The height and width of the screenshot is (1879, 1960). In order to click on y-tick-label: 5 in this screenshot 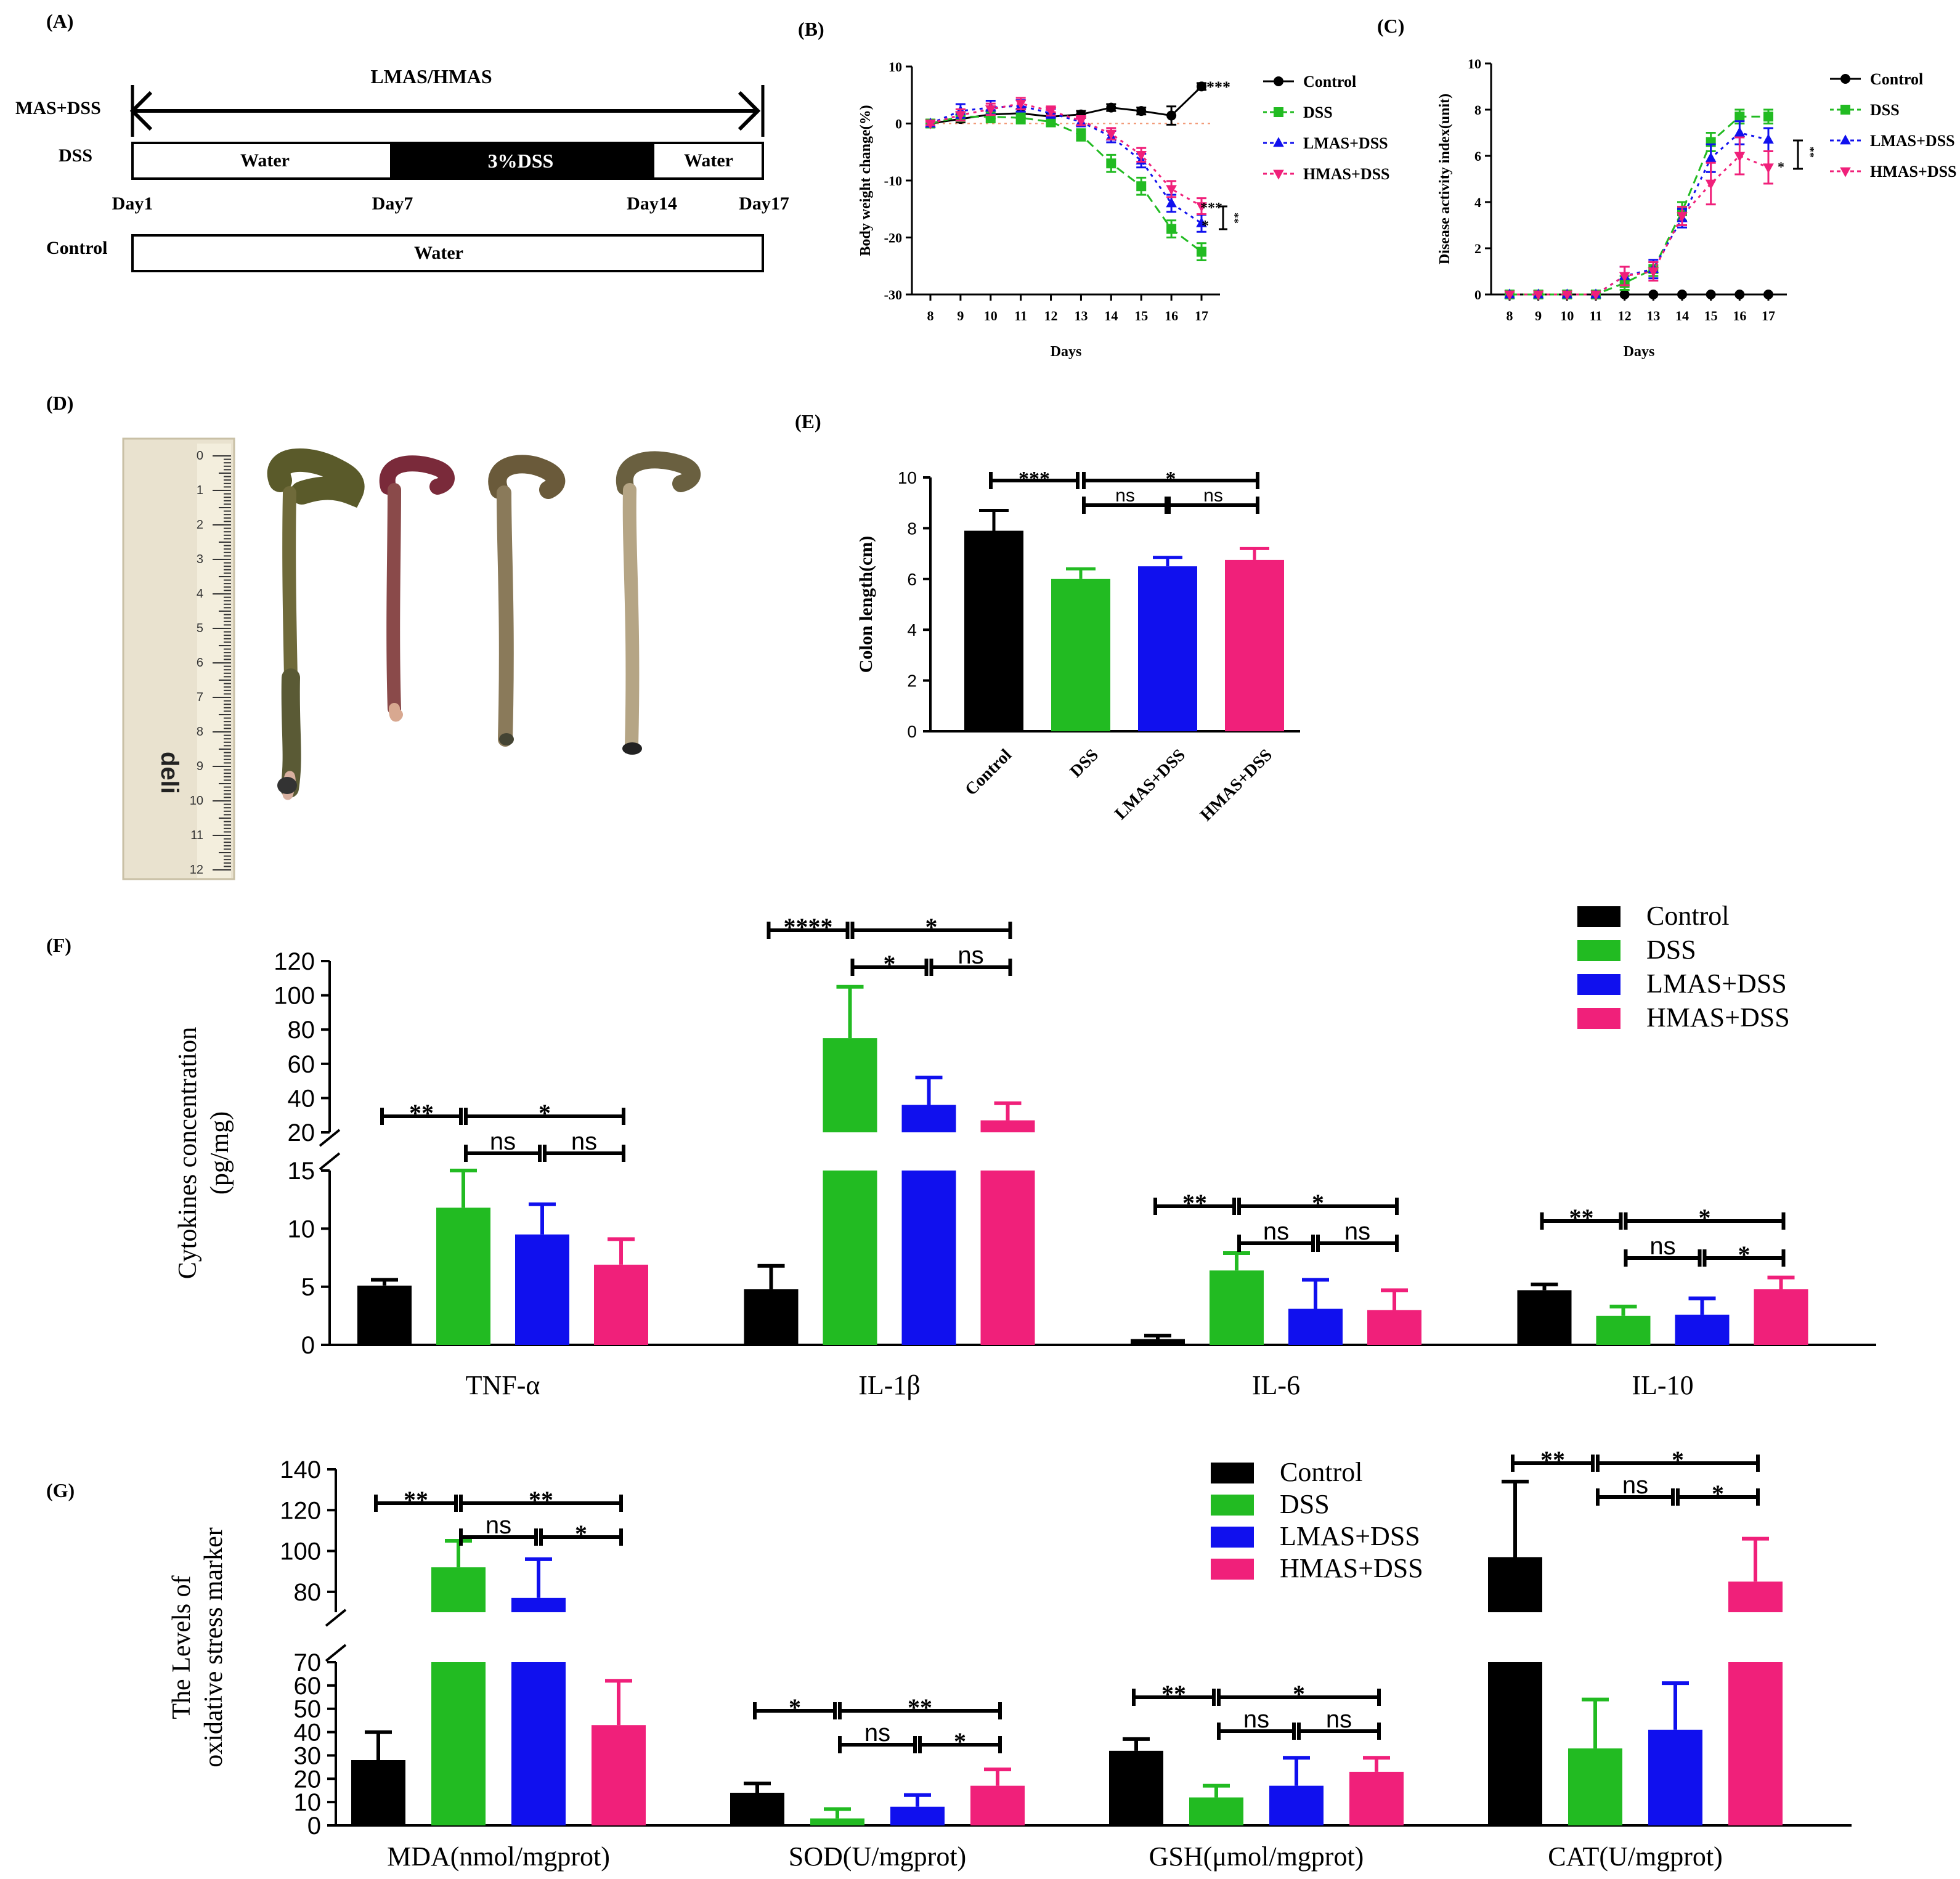, I will do `click(308, 1287)`.